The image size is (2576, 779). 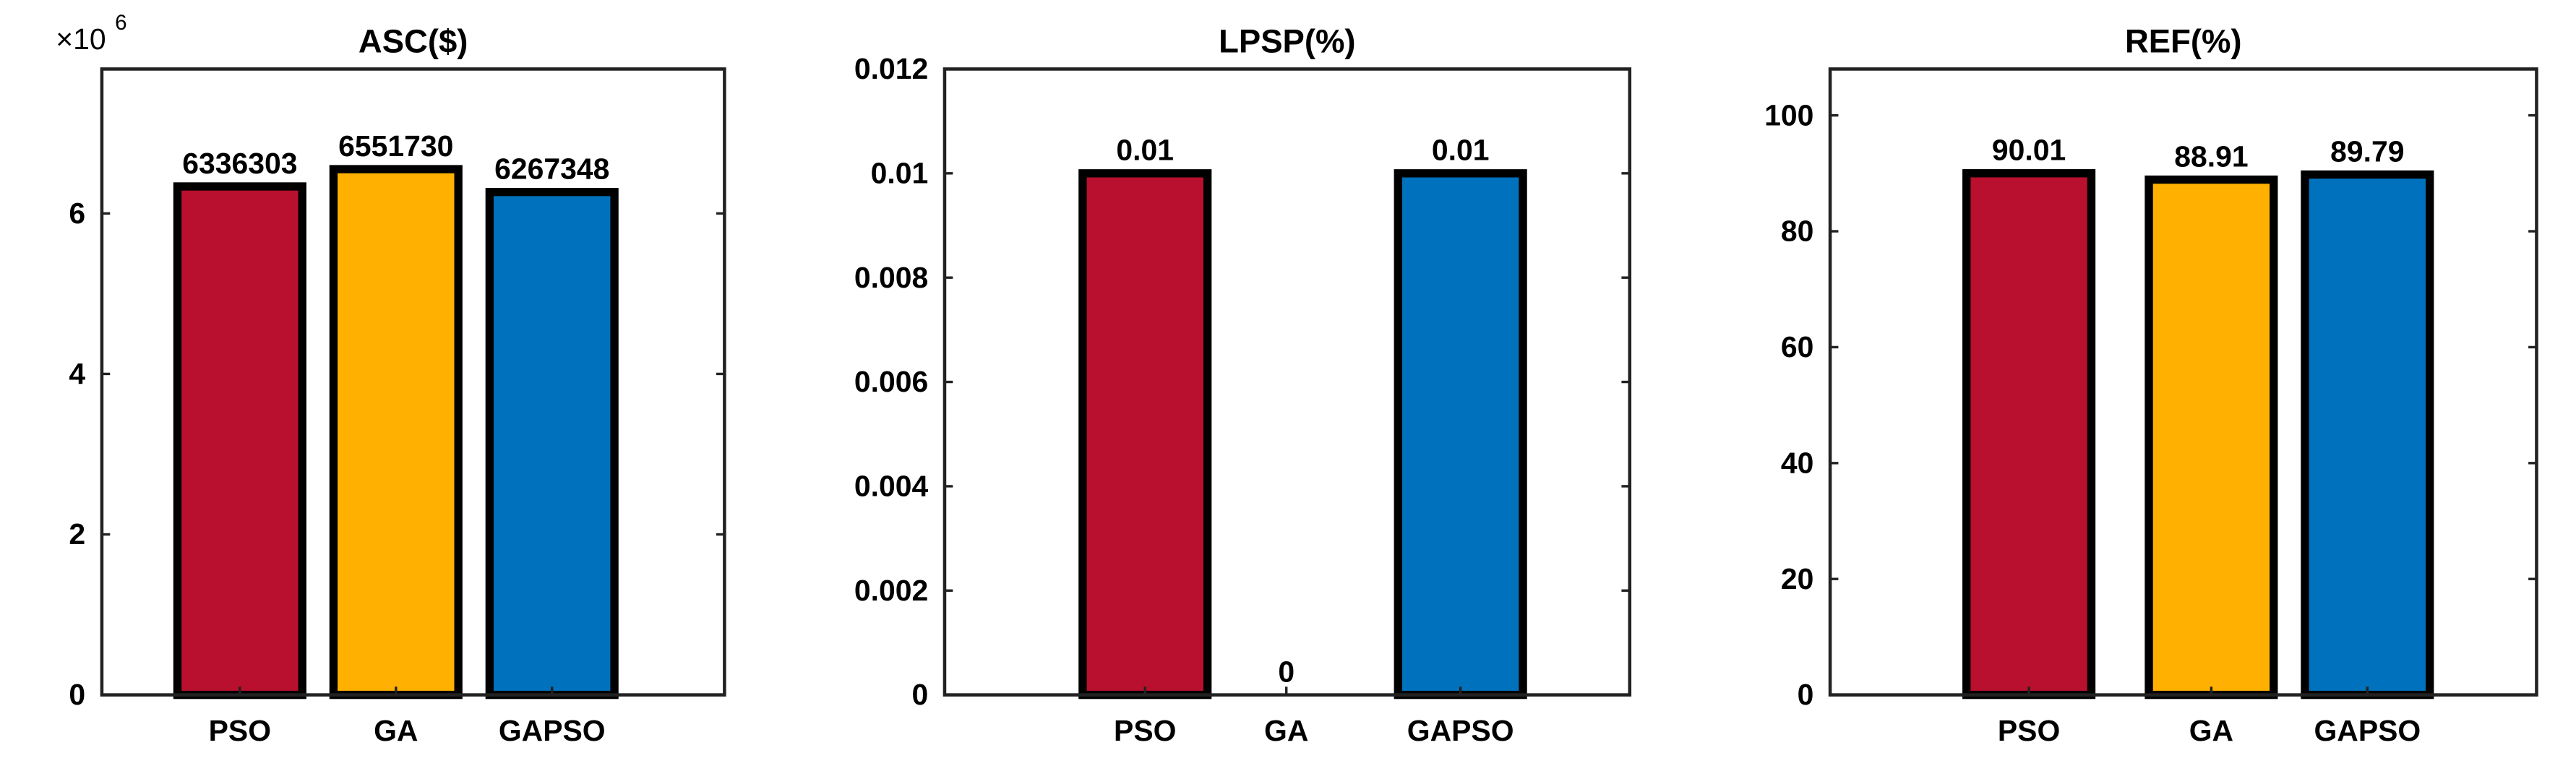 I want to click on y-tick-label: 6, so click(x=77, y=214).